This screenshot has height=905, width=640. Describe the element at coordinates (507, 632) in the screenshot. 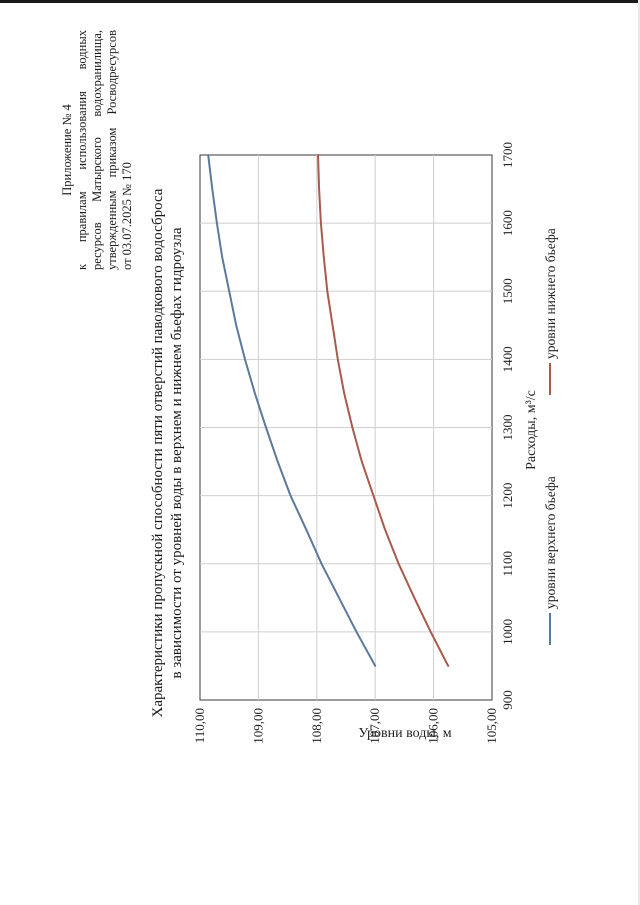

I see `x-tick-label: 1000` at that location.